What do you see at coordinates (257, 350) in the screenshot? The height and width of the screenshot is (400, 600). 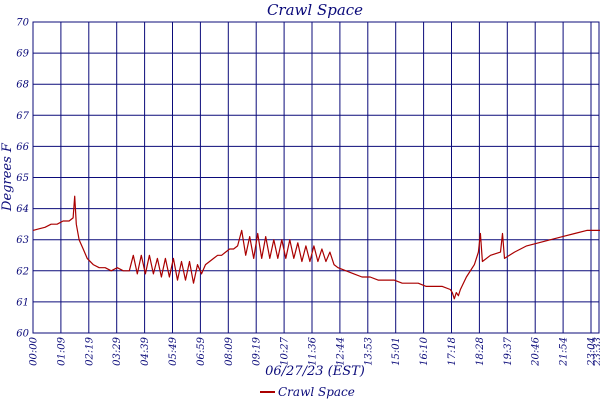 I see `x-tick-label: 09:19` at bounding box center [257, 350].